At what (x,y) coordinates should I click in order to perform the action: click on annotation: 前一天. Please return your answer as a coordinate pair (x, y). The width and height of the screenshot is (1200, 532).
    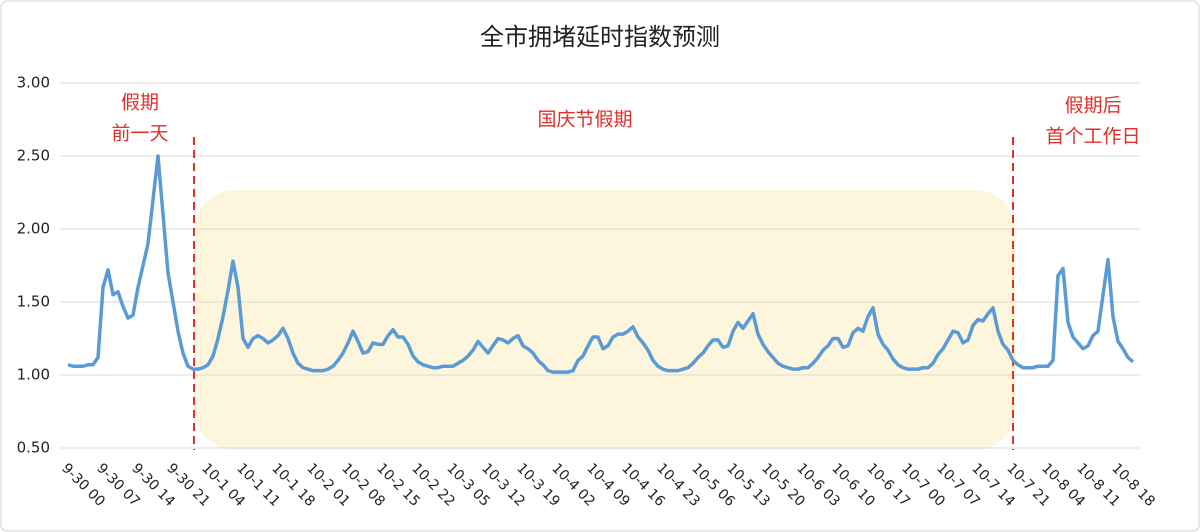
    Looking at the image, I should click on (139, 134).